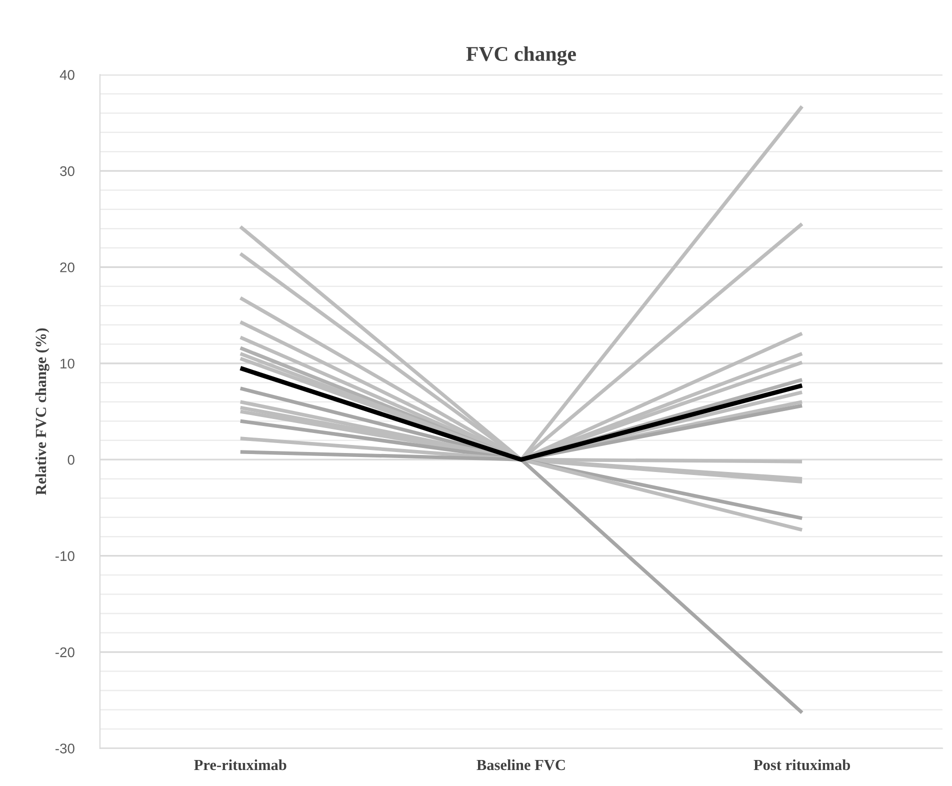  Describe the element at coordinates (521, 56) in the screenshot. I see `chart-title: FVC change` at that location.